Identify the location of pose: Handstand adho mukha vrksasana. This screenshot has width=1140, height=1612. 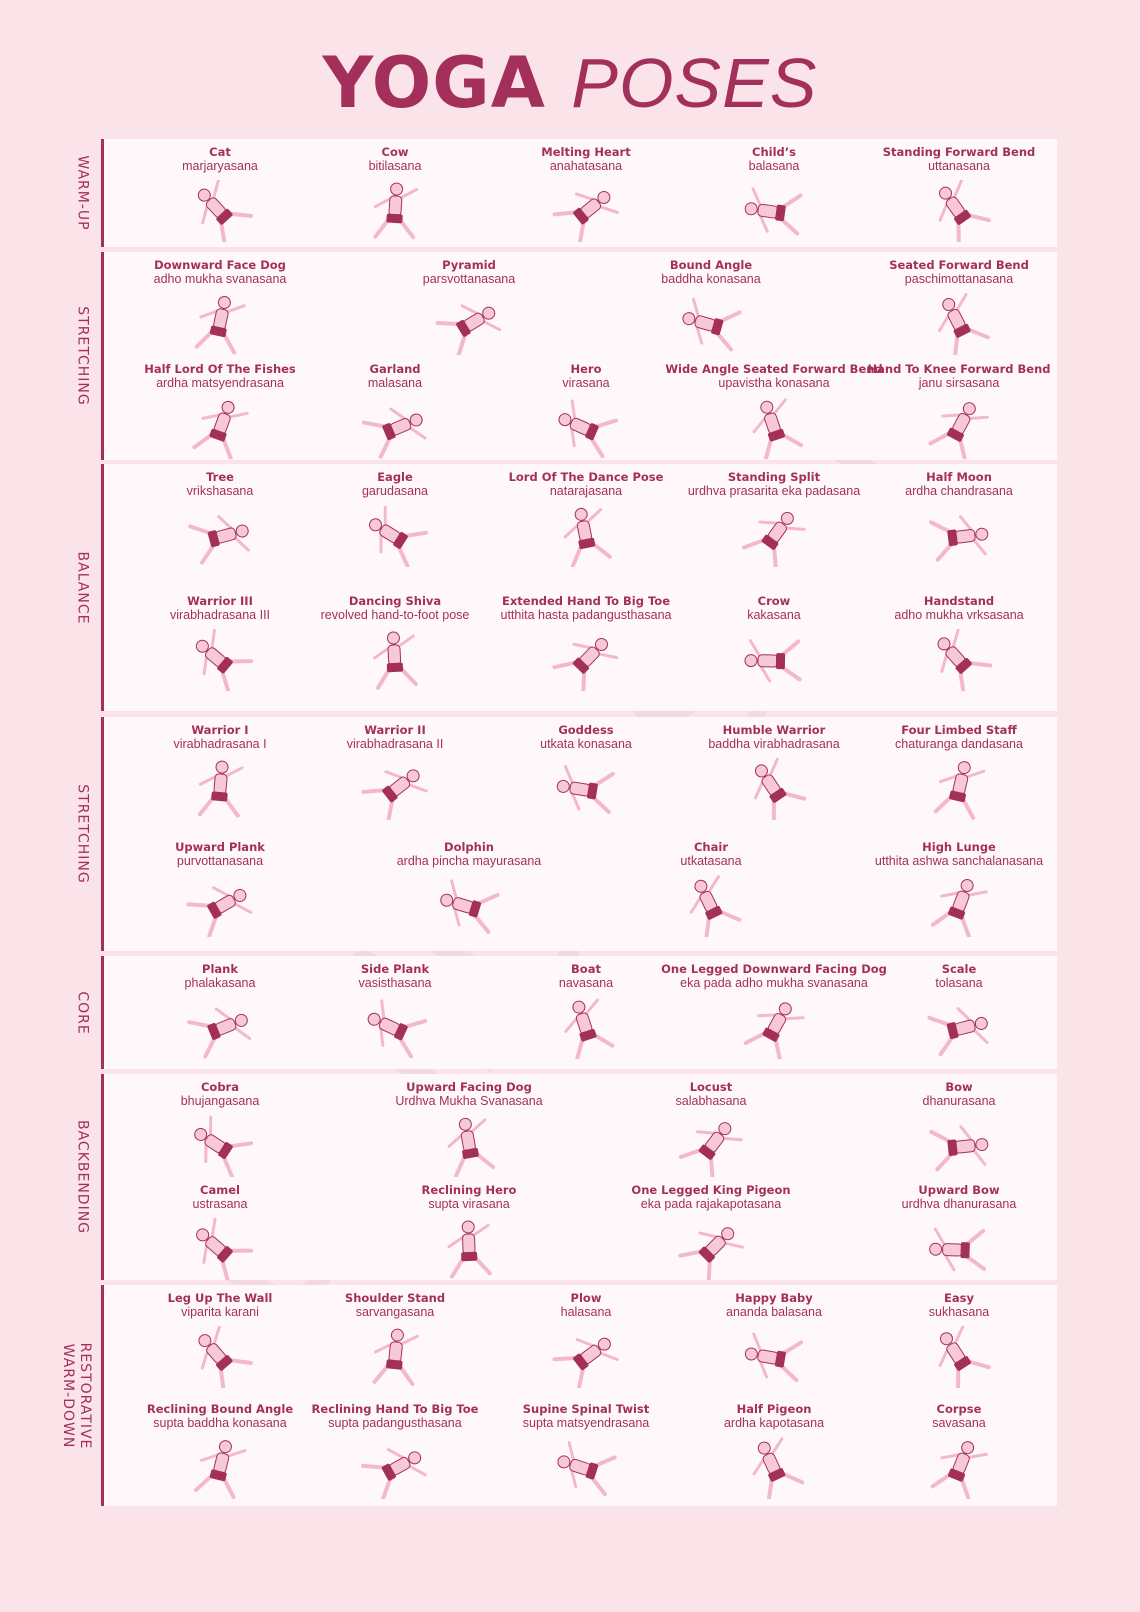
(959, 642).